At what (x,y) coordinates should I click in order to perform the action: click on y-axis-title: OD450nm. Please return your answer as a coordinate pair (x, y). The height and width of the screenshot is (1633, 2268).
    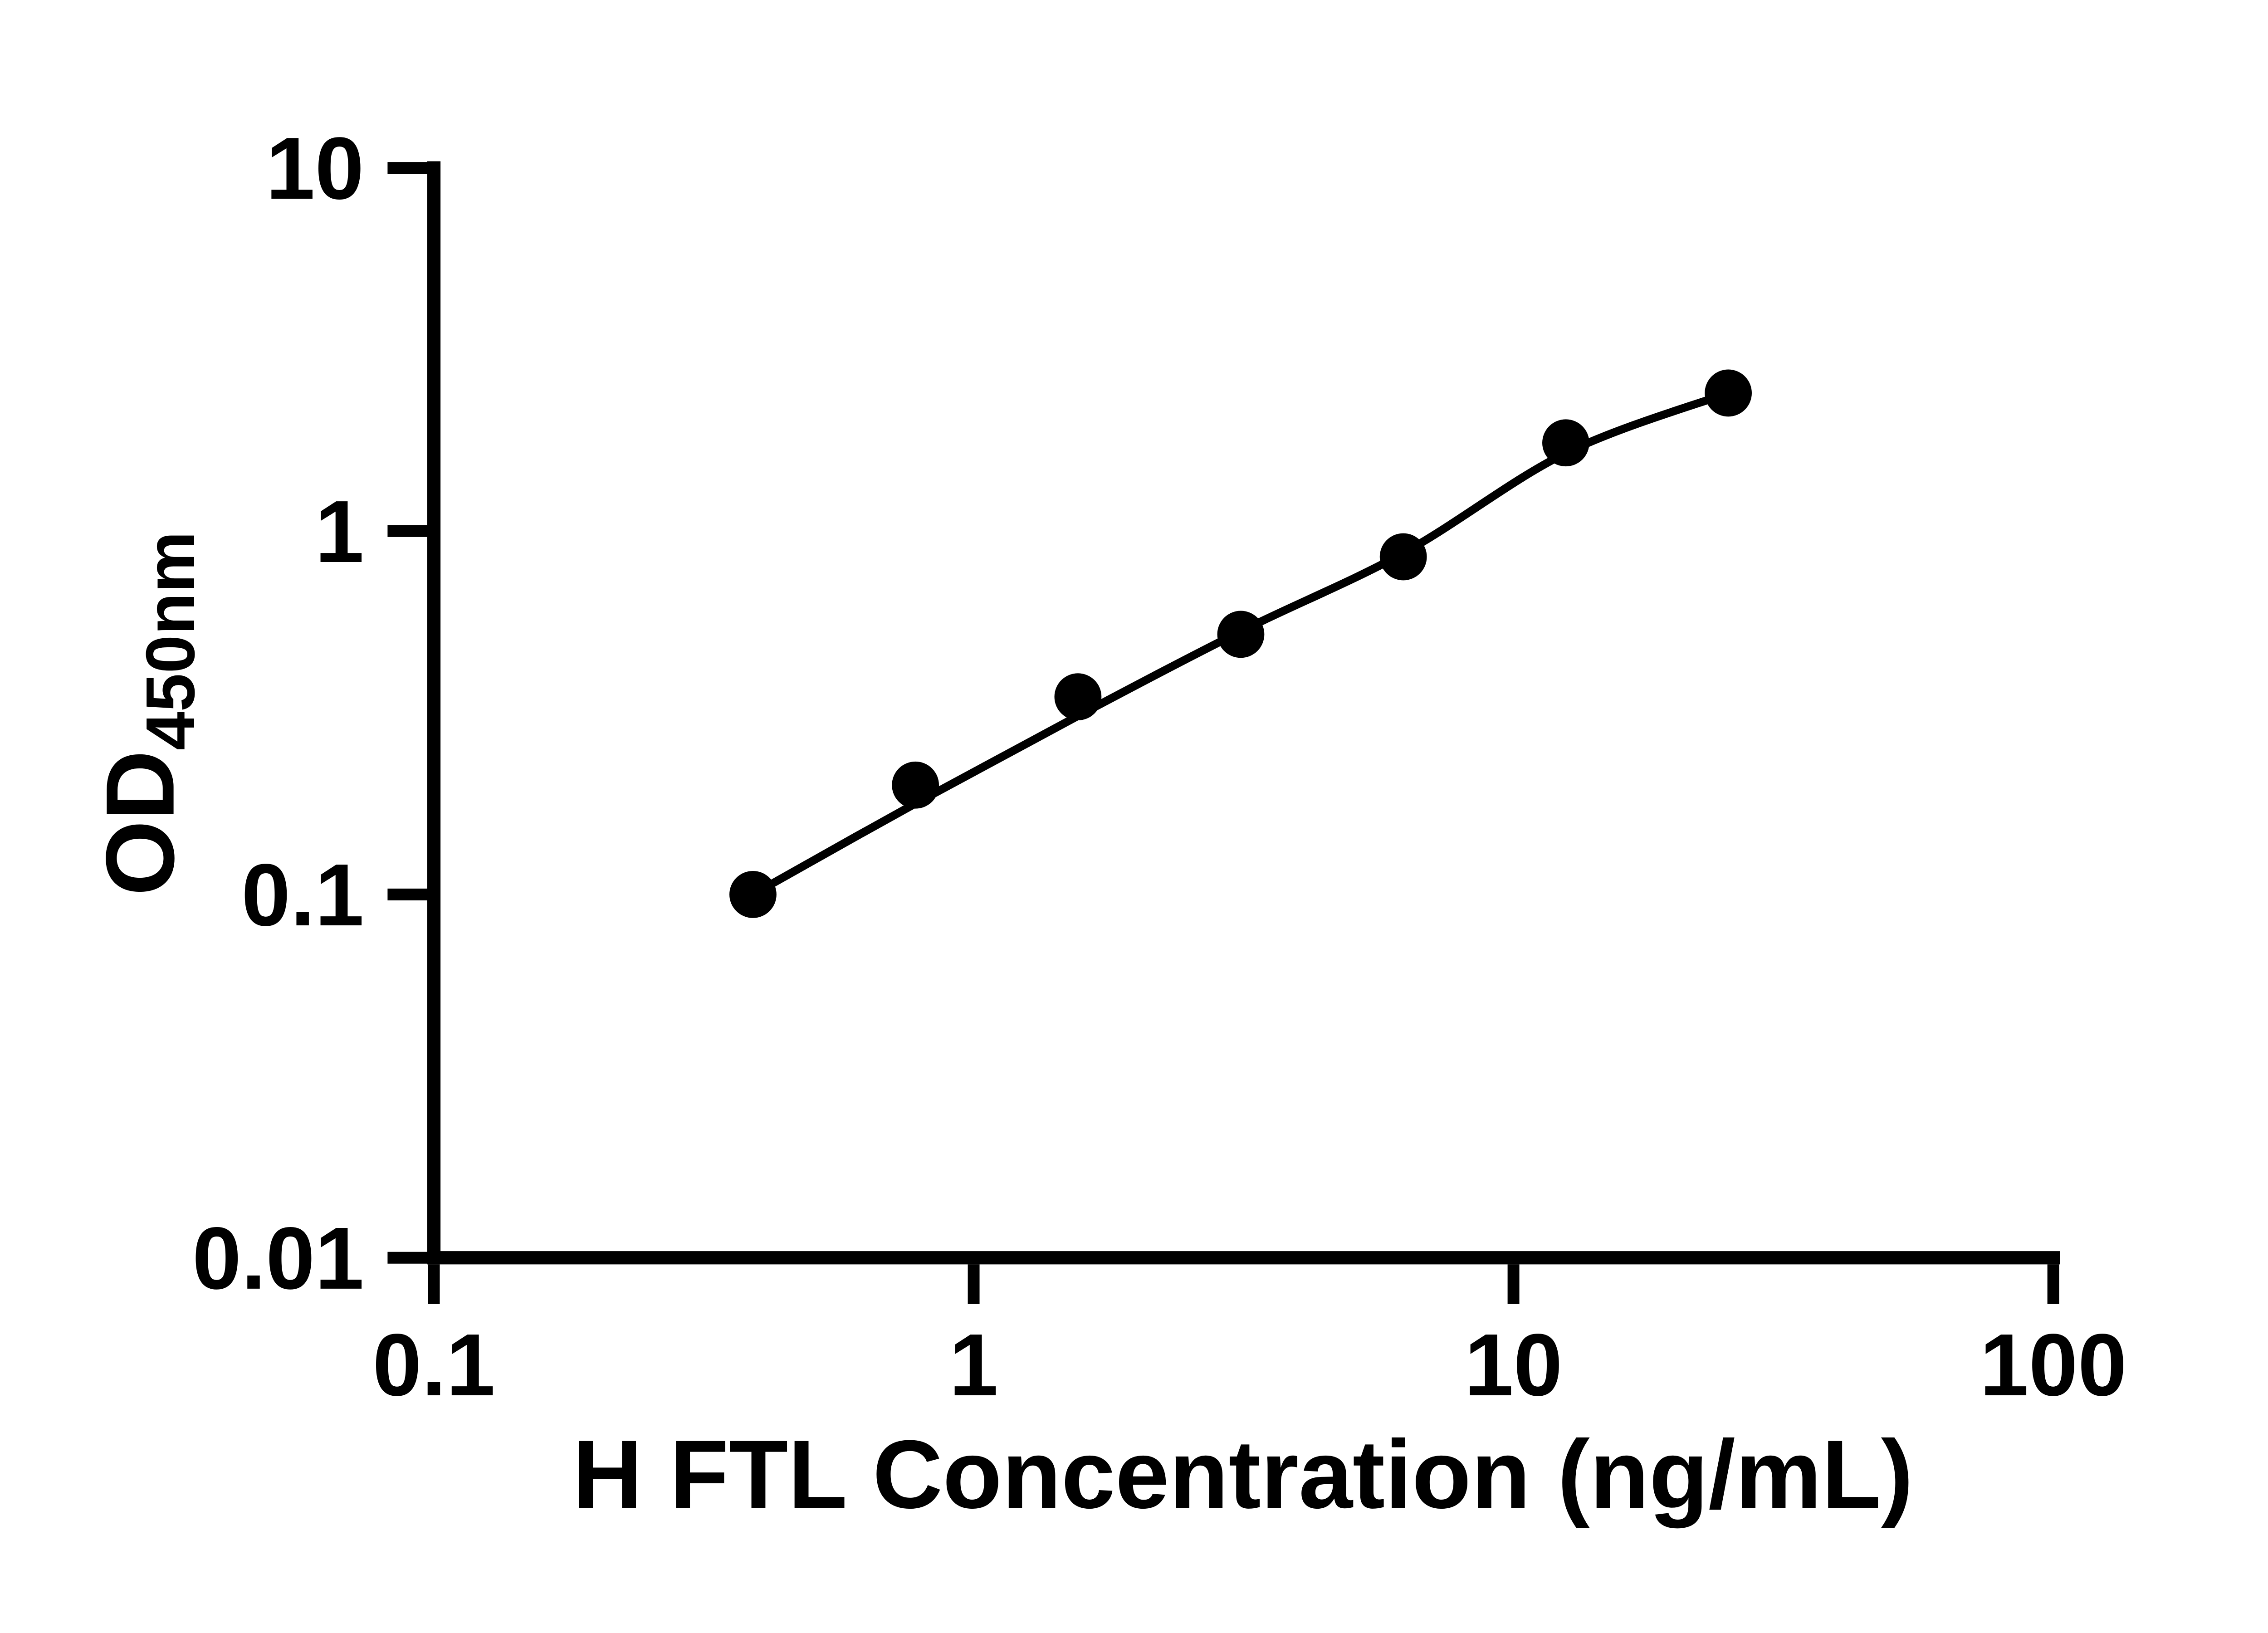
    Looking at the image, I should click on (147, 713).